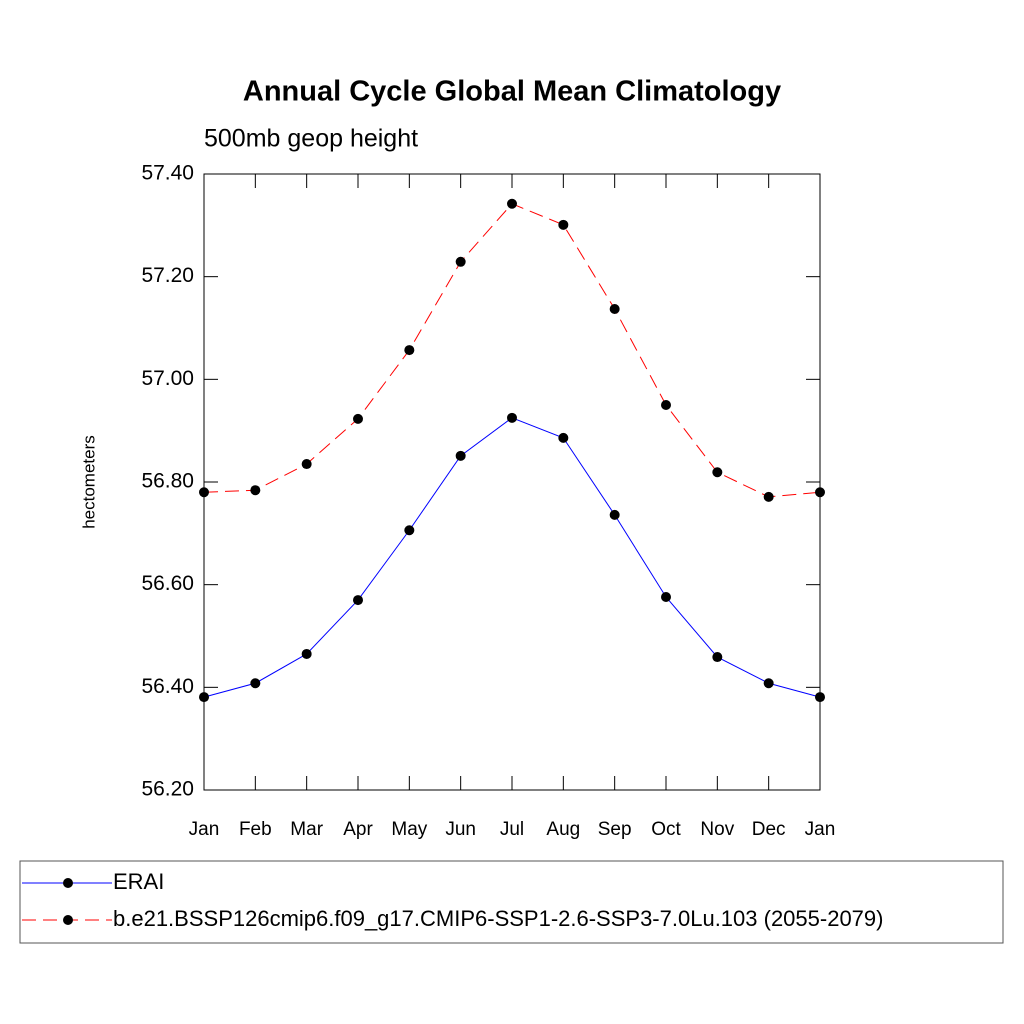  Describe the element at coordinates (717, 829) in the screenshot. I see `x-tick-label: Nov` at that location.